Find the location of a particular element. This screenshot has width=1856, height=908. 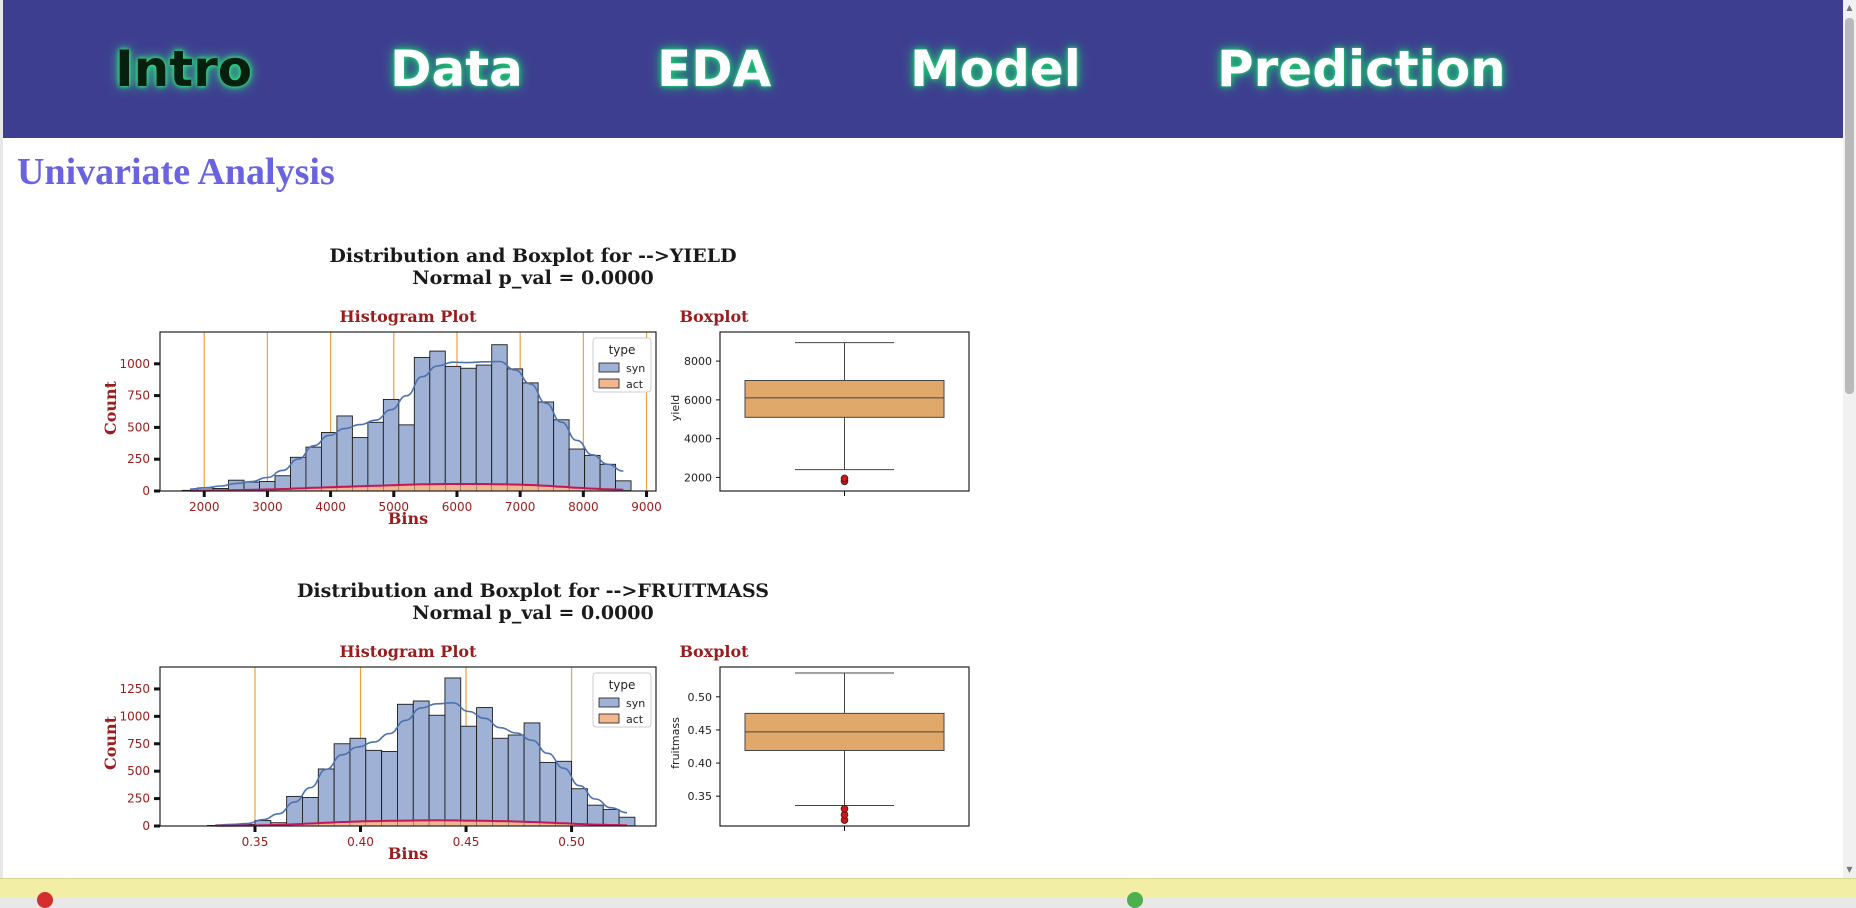

boxplot-title: Boxplot is located at coordinates (714, 316).